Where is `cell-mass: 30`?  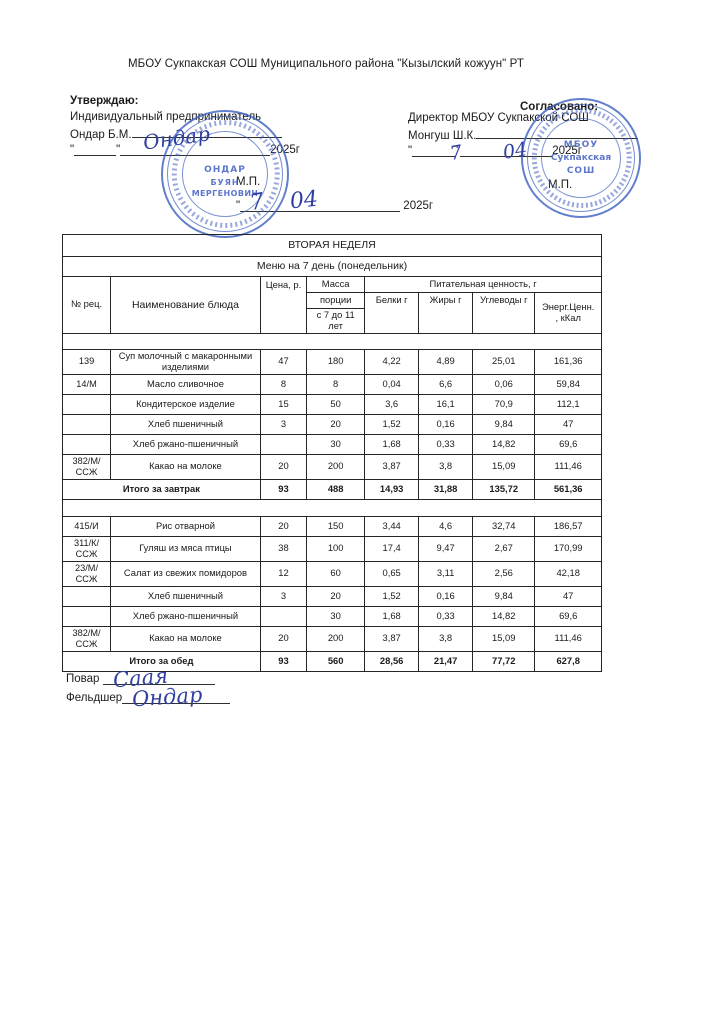 cell-mass: 30 is located at coordinates (336, 616).